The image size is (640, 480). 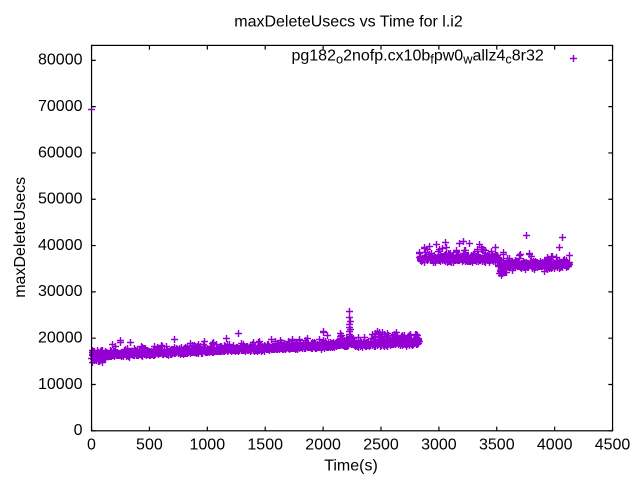 What do you see at coordinates (20, 237) in the screenshot?
I see `svg-text: maxDeleteUsecs` at bounding box center [20, 237].